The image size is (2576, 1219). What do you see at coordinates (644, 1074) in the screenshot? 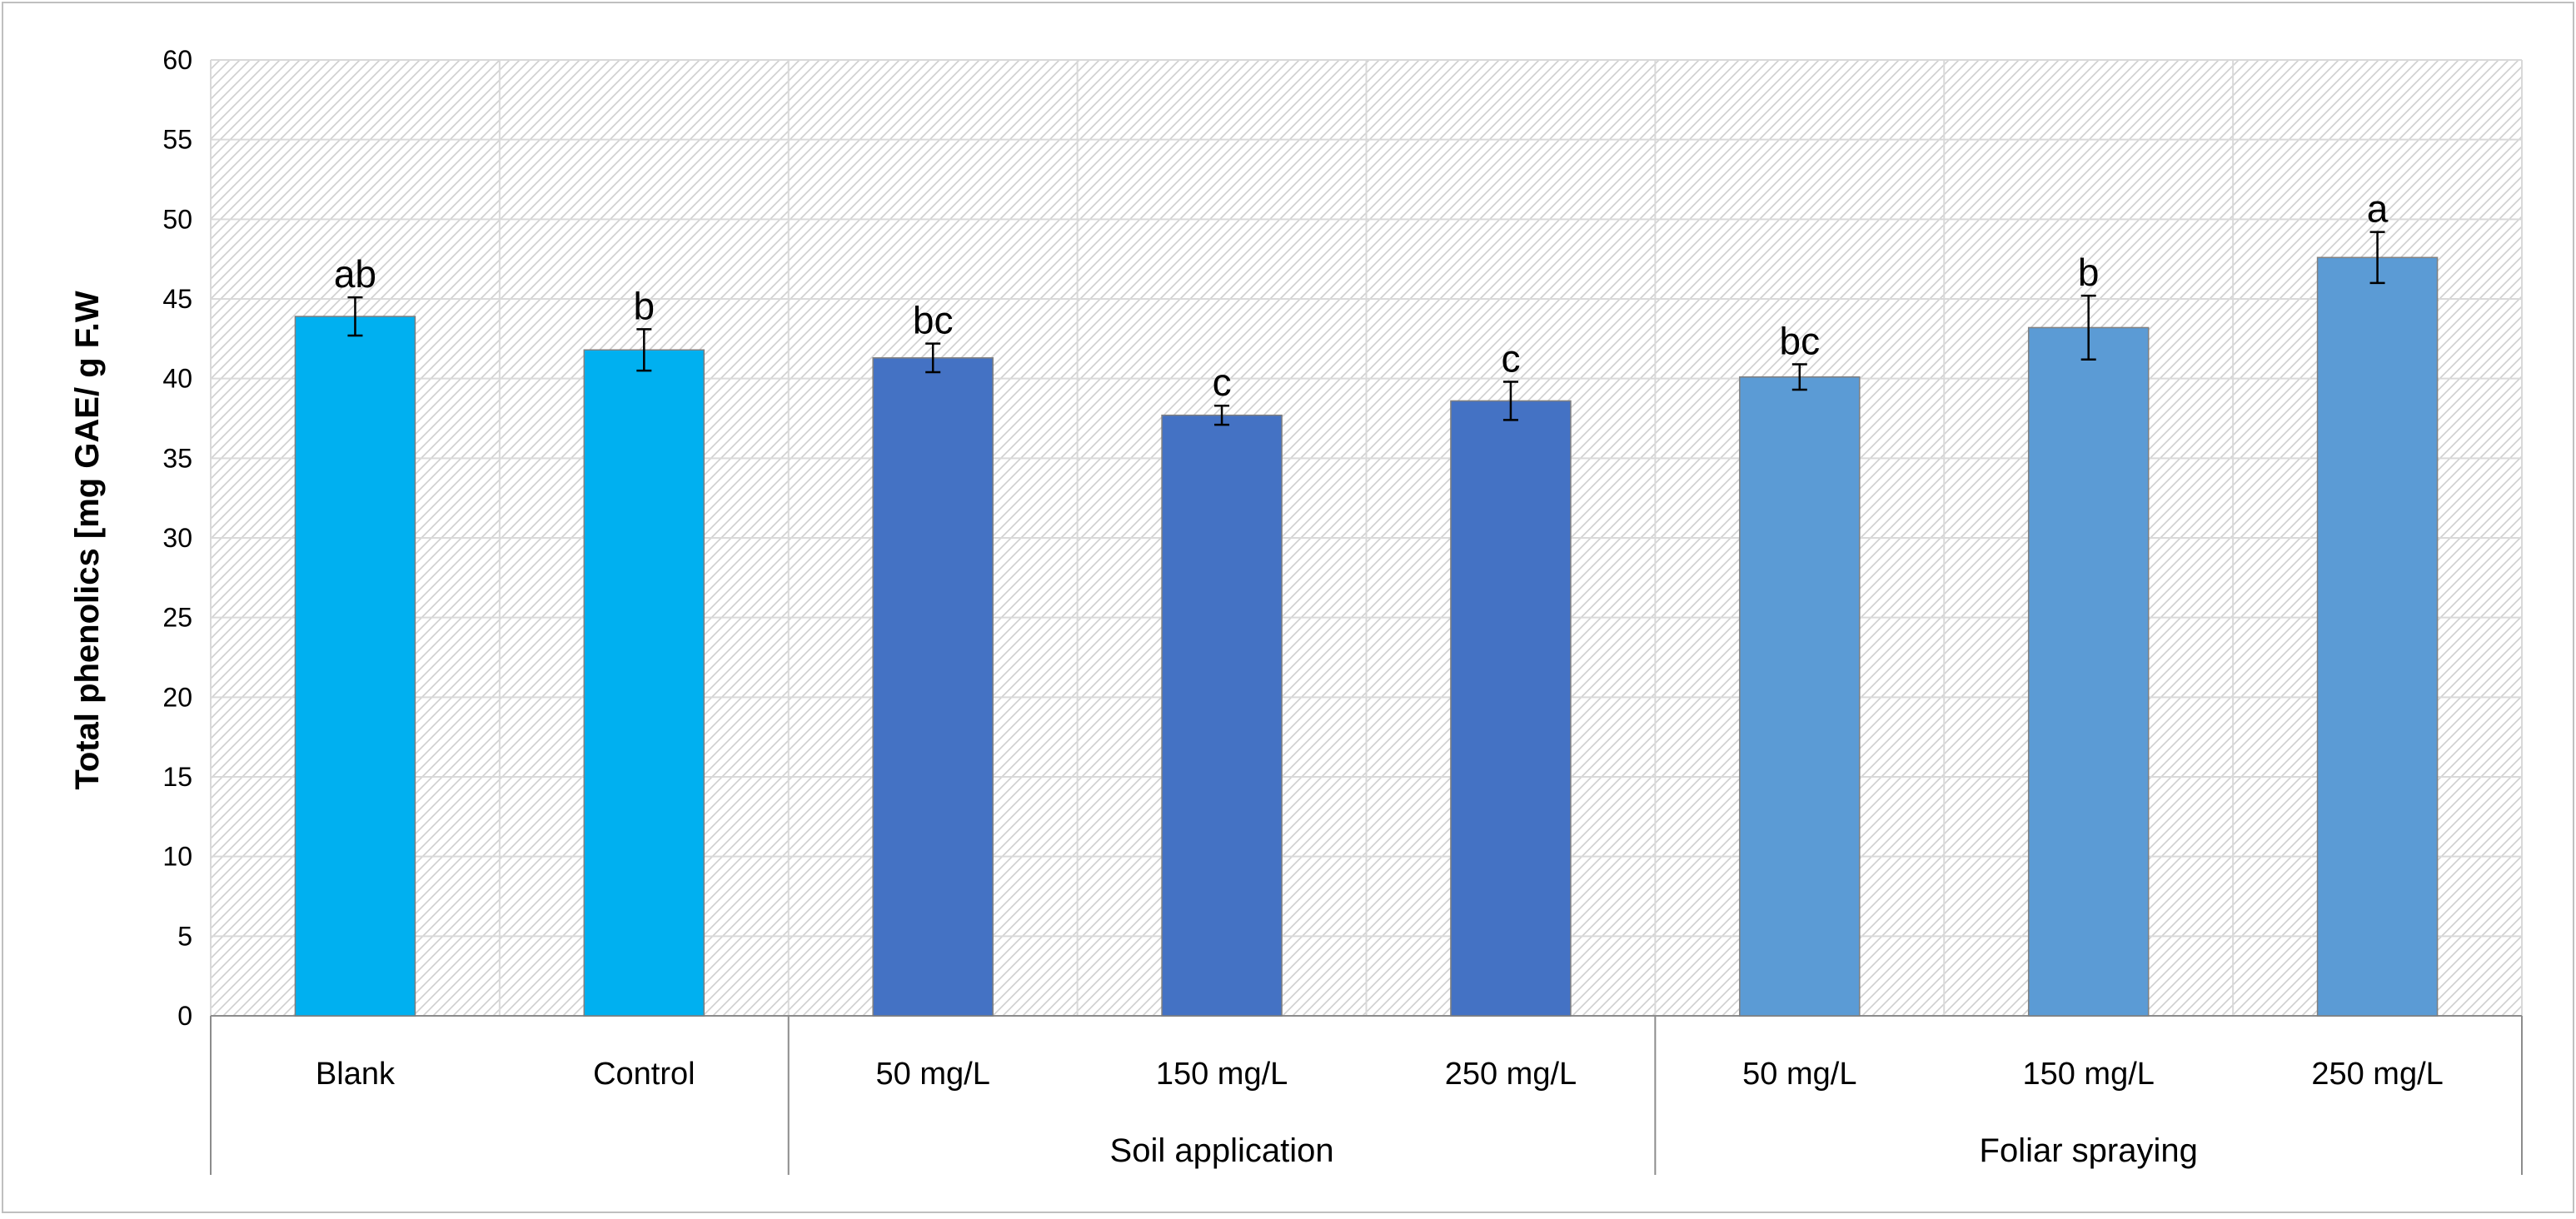
I see `x-tick-label: Control` at bounding box center [644, 1074].